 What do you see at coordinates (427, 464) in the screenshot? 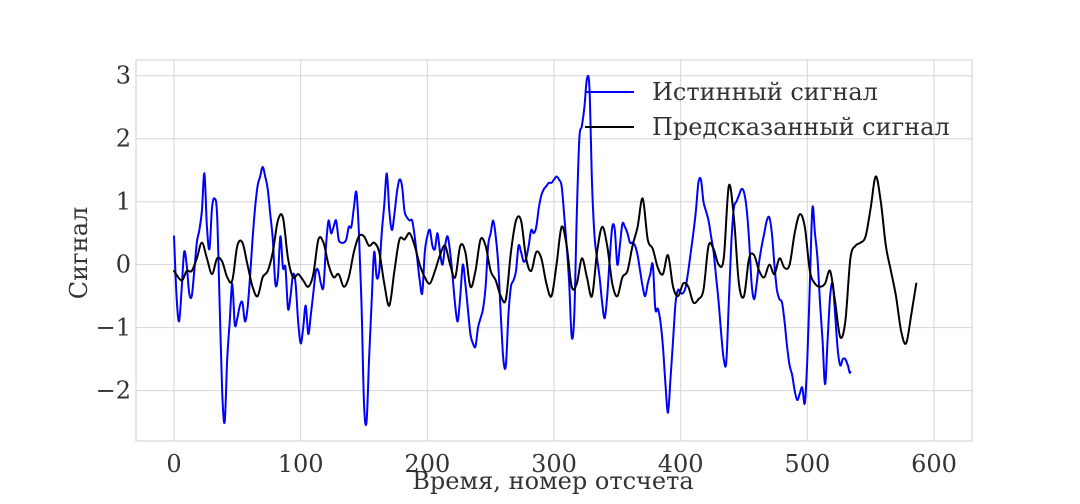
I see `x-tick-label: 200` at bounding box center [427, 464].